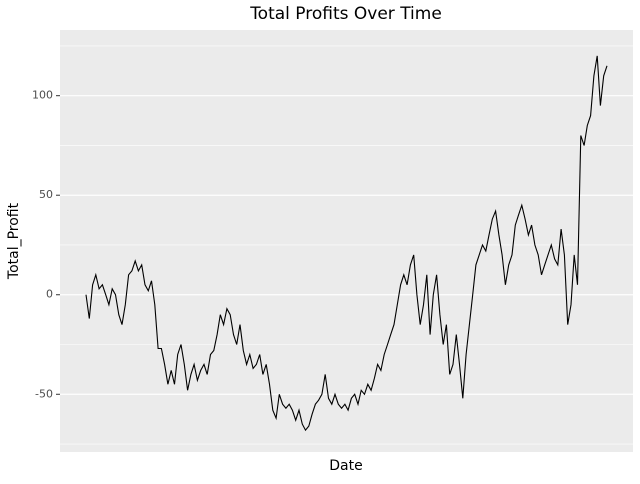  Describe the element at coordinates (49, 294) in the screenshot. I see `y-tick-label: 0` at that location.